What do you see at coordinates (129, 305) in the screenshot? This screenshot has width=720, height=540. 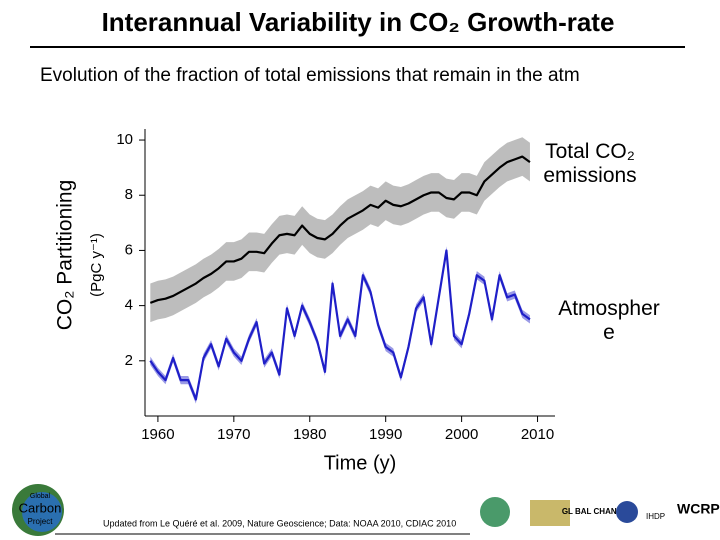 I see `y-tick-label: 4` at bounding box center [129, 305].